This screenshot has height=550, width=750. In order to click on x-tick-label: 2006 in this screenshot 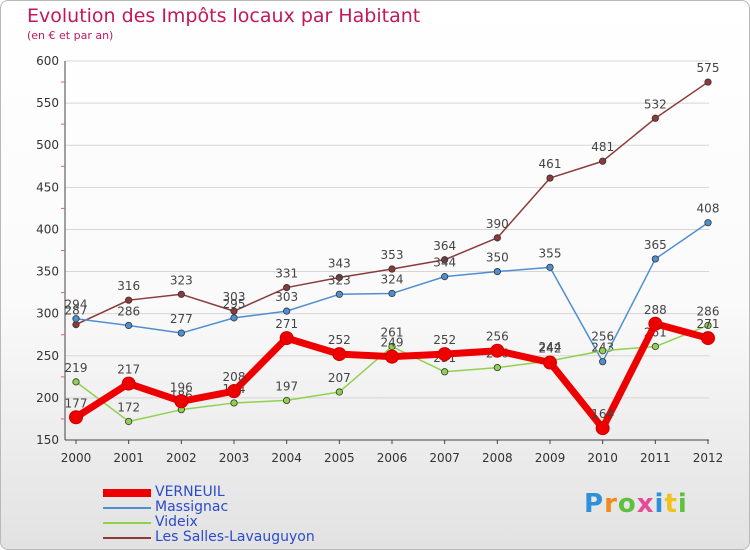, I will do `click(392, 458)`.